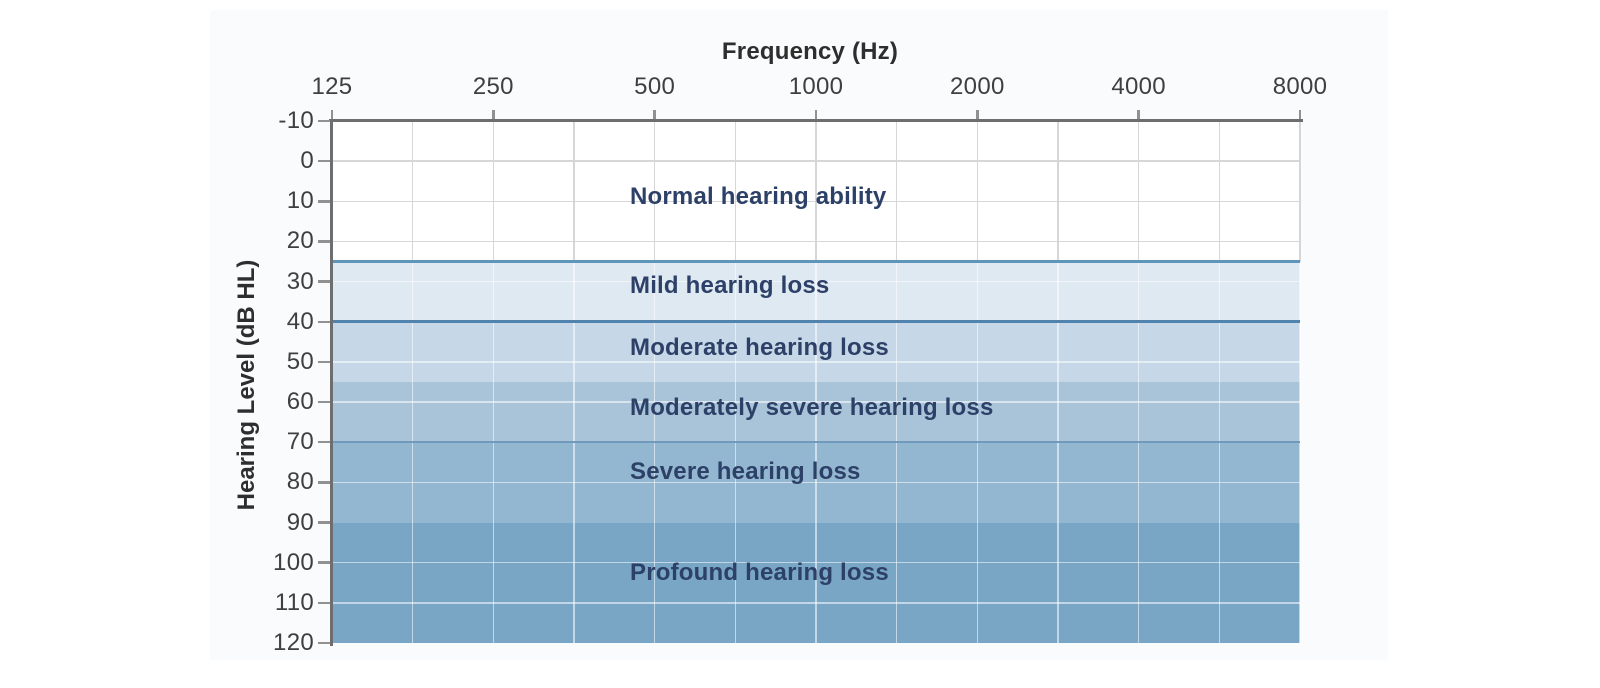 The width and height of the screenshot is (1600, 688). I want to click on x-tick-label: 4000, so click(1138, 86).